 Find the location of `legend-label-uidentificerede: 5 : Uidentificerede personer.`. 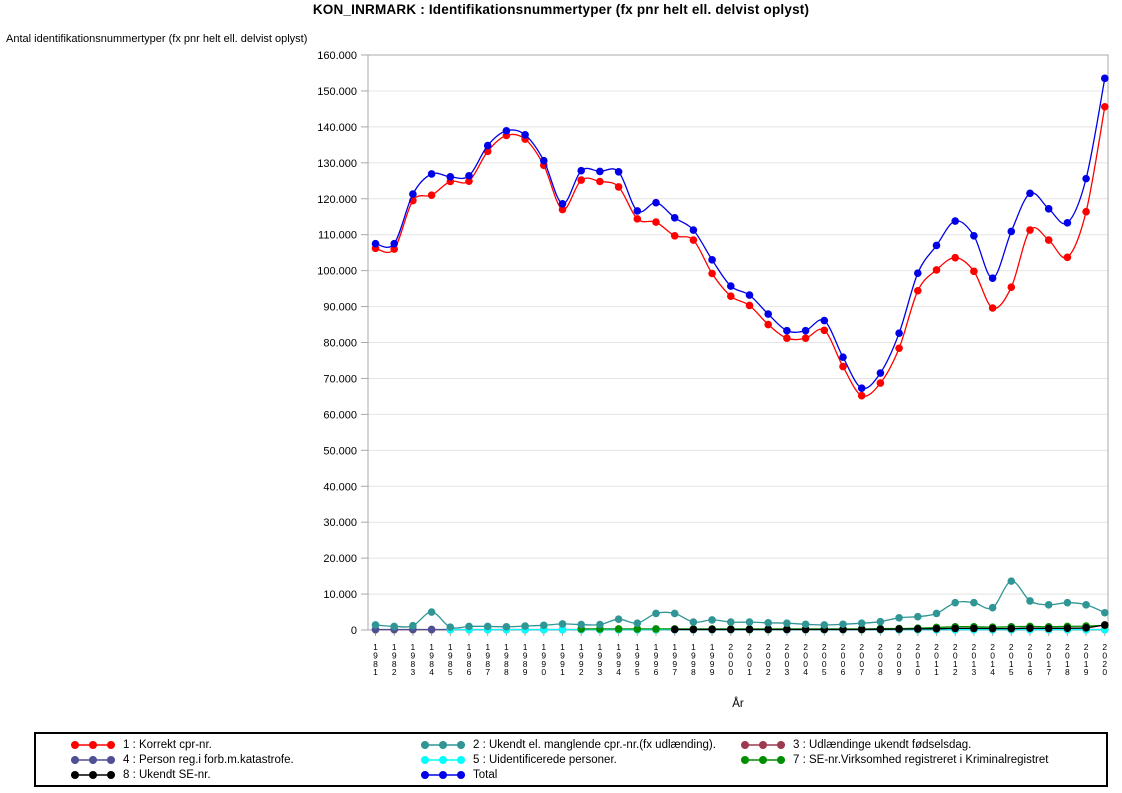

legend-label-uidentificerede: 5 : Uidentificerede personer. is located at coordinates (545, 759).